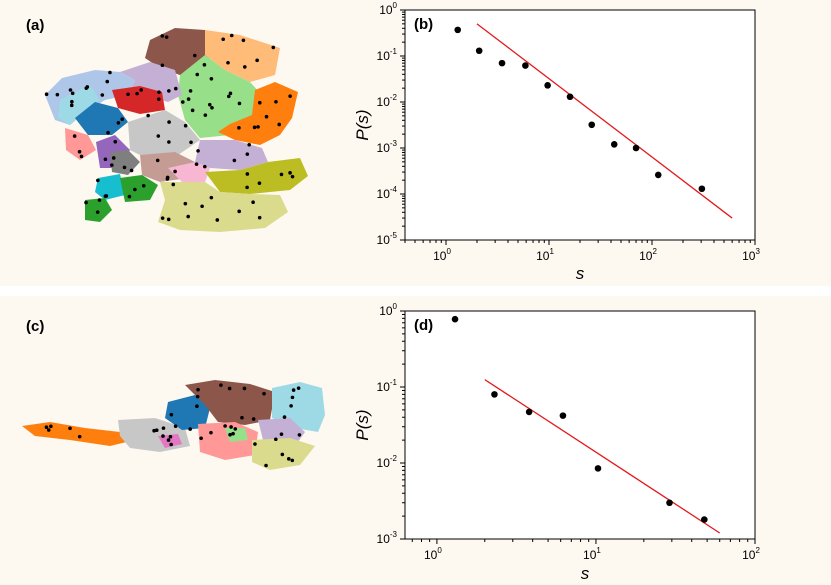 The width and height of the screenshot is (831, 585). I want to click on x-tick-label: 10³, so click(751, 255).